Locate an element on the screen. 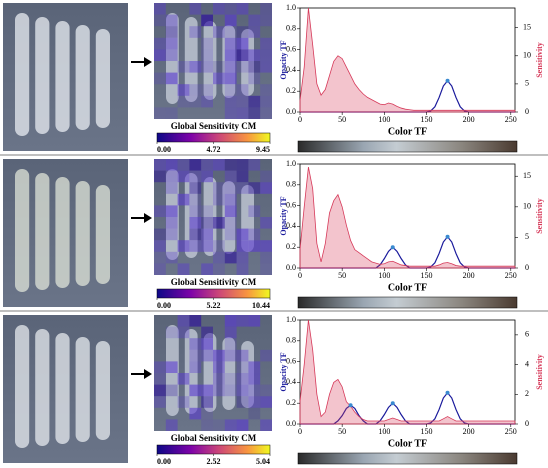  y2-tick-label: 5 is located at coordinates (527, 83).